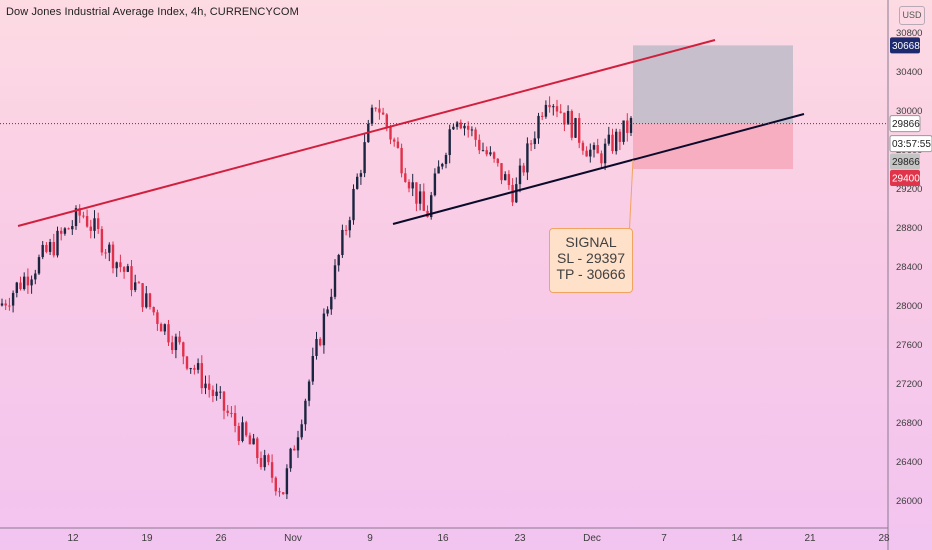 The image size is (932, 550). I want to click on stop-loss-zone, so click(713, 146).